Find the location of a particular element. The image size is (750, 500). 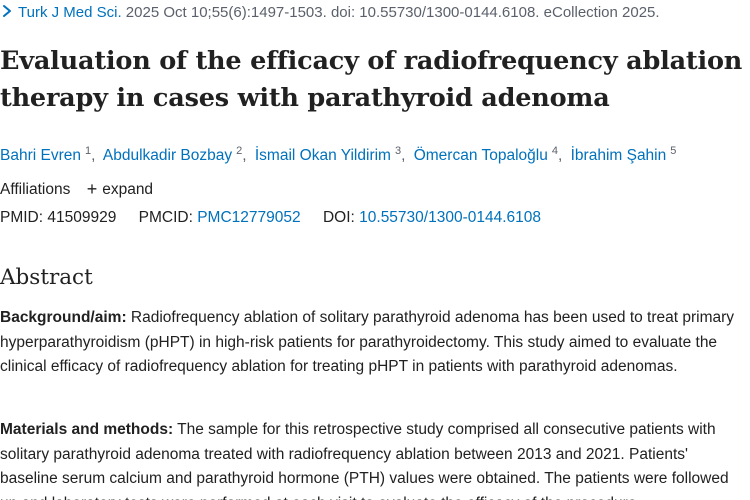

author-affiliation-number: 1 is located at coordinates (88, 151).